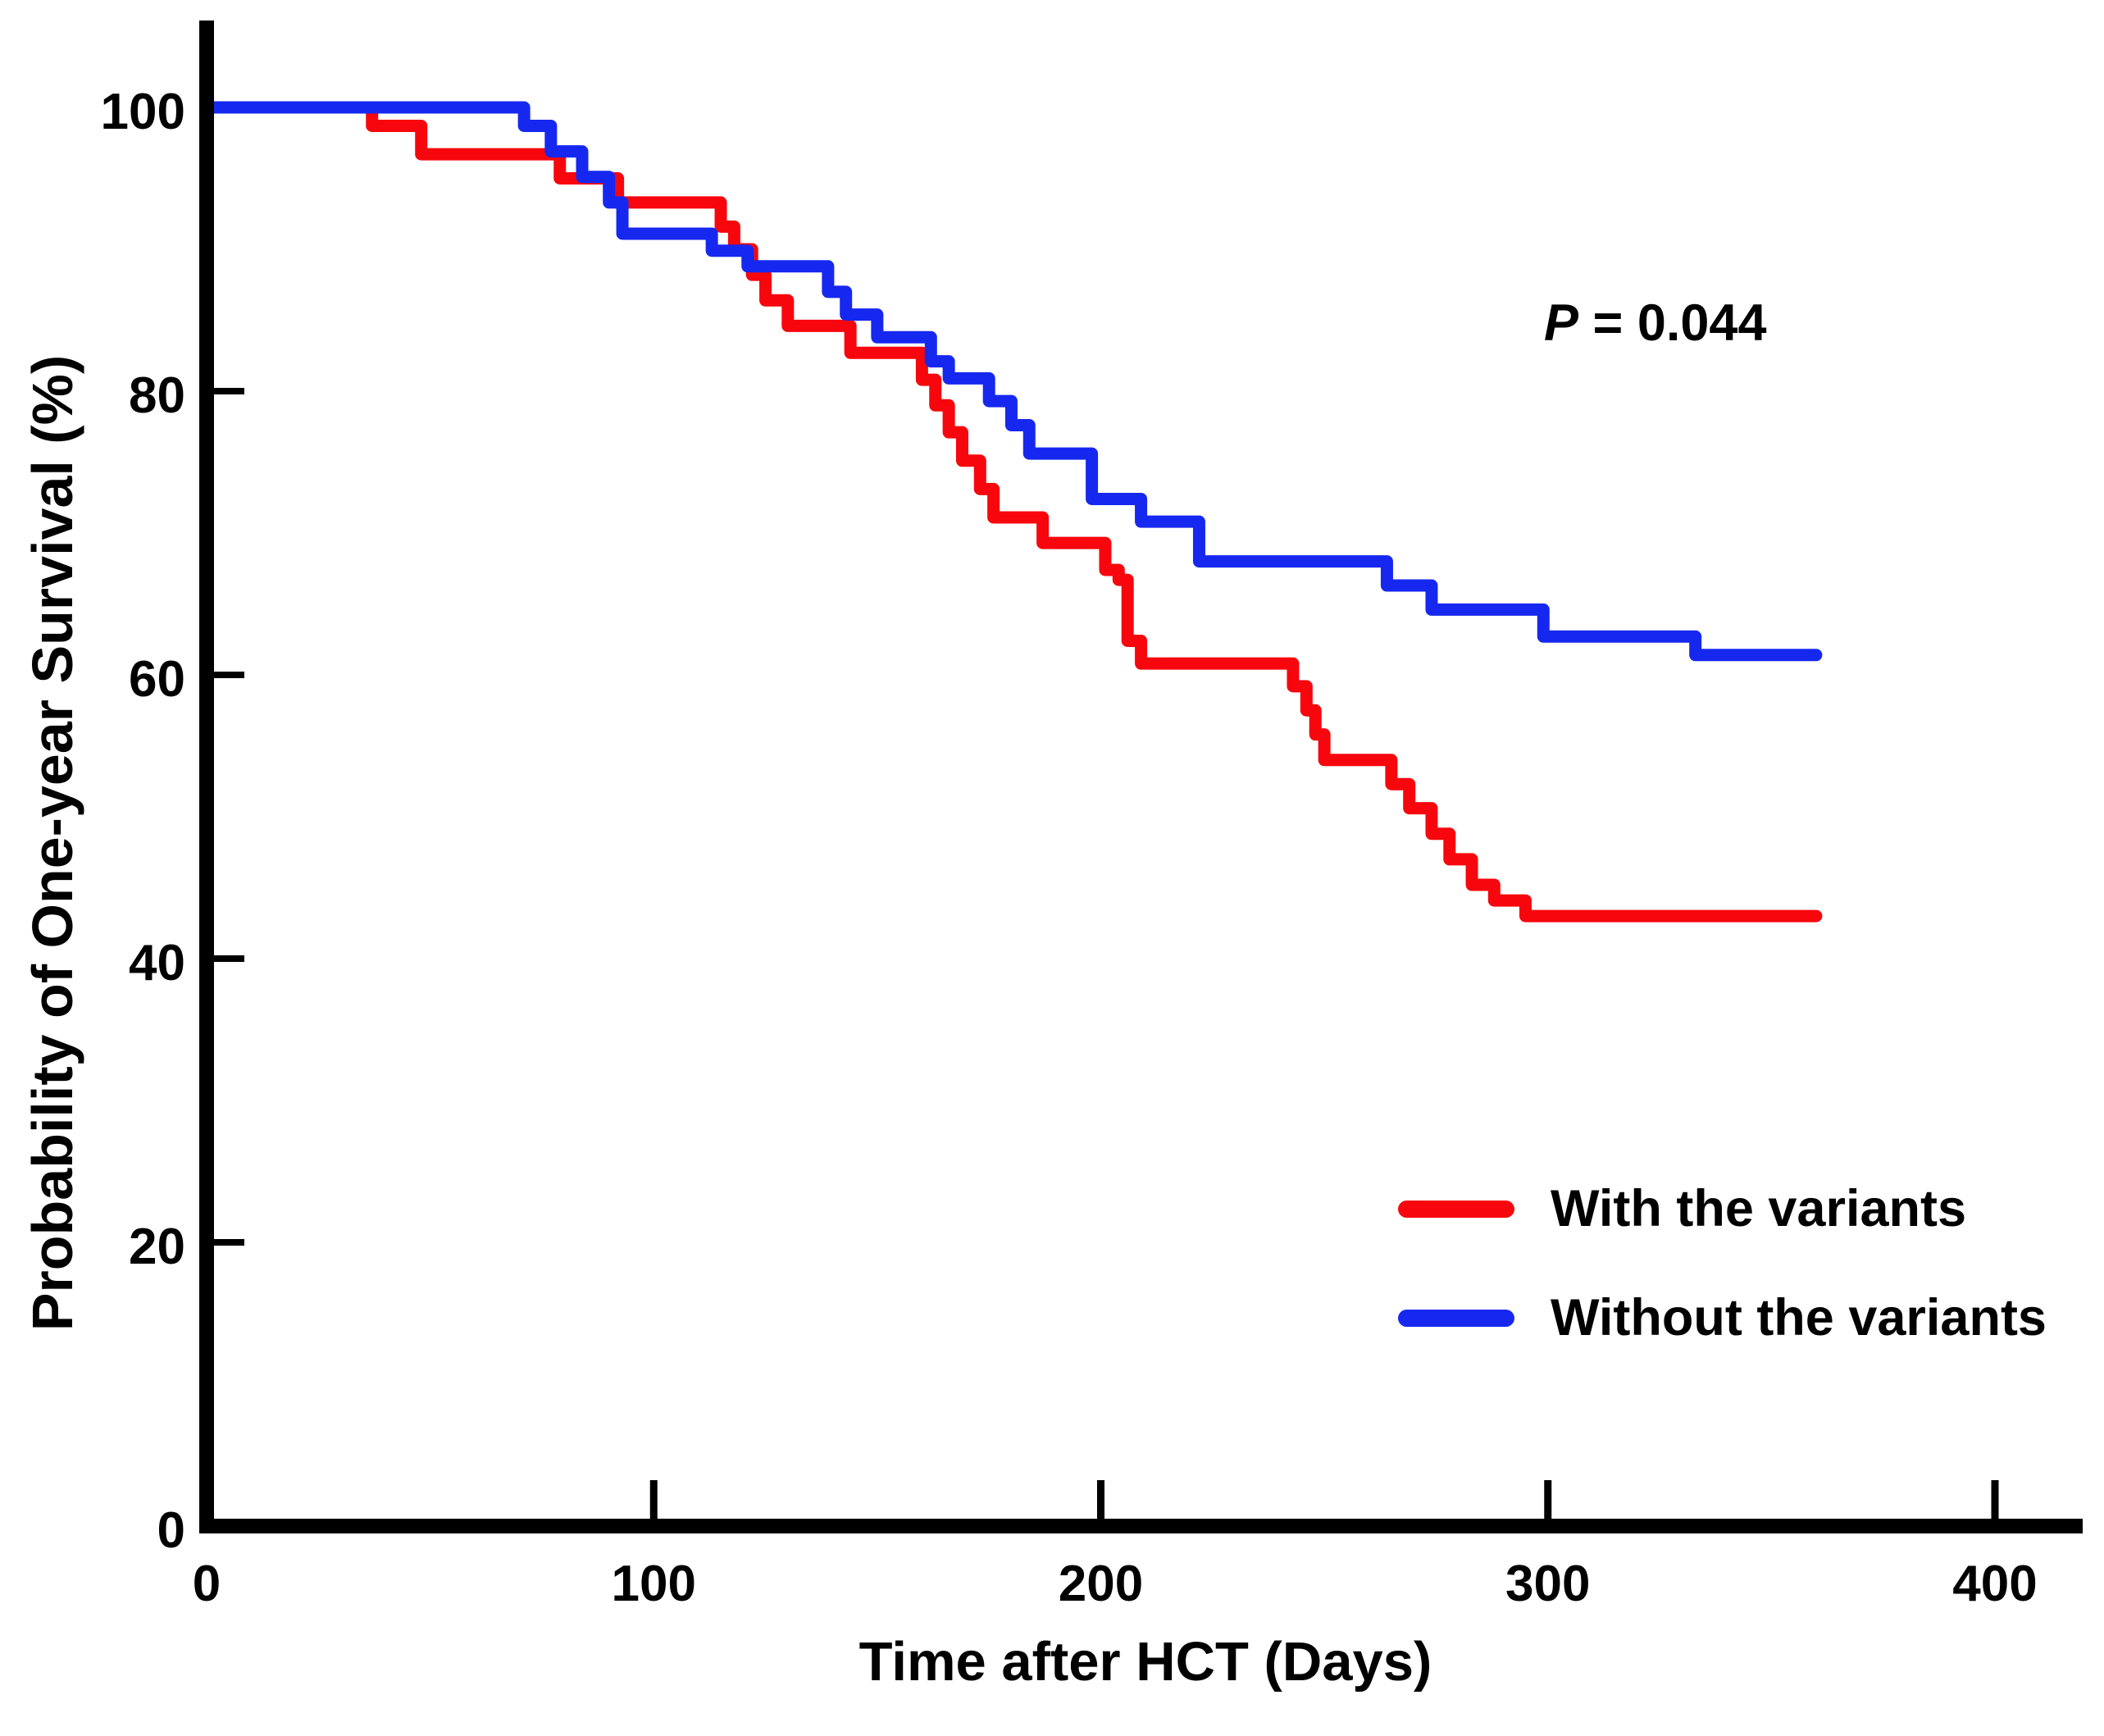 The height and width of the screenshot is (1736, 2104). Describe the element at coordinates (1722, 1263) in the screenshot. I see `legend: With the variants Without the variants` at that location.